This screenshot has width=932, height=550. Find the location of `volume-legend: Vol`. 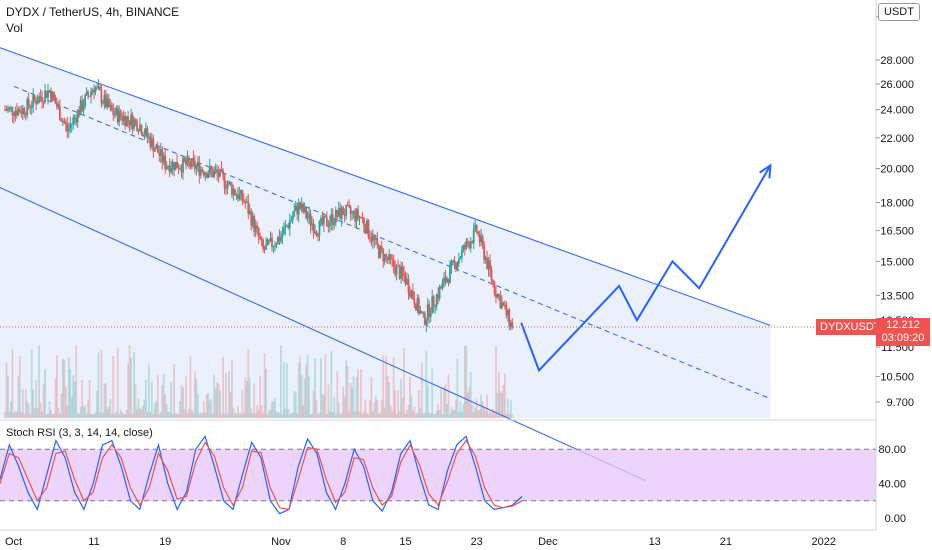

volume-legend: Vol is located at coordinates (14, 28).